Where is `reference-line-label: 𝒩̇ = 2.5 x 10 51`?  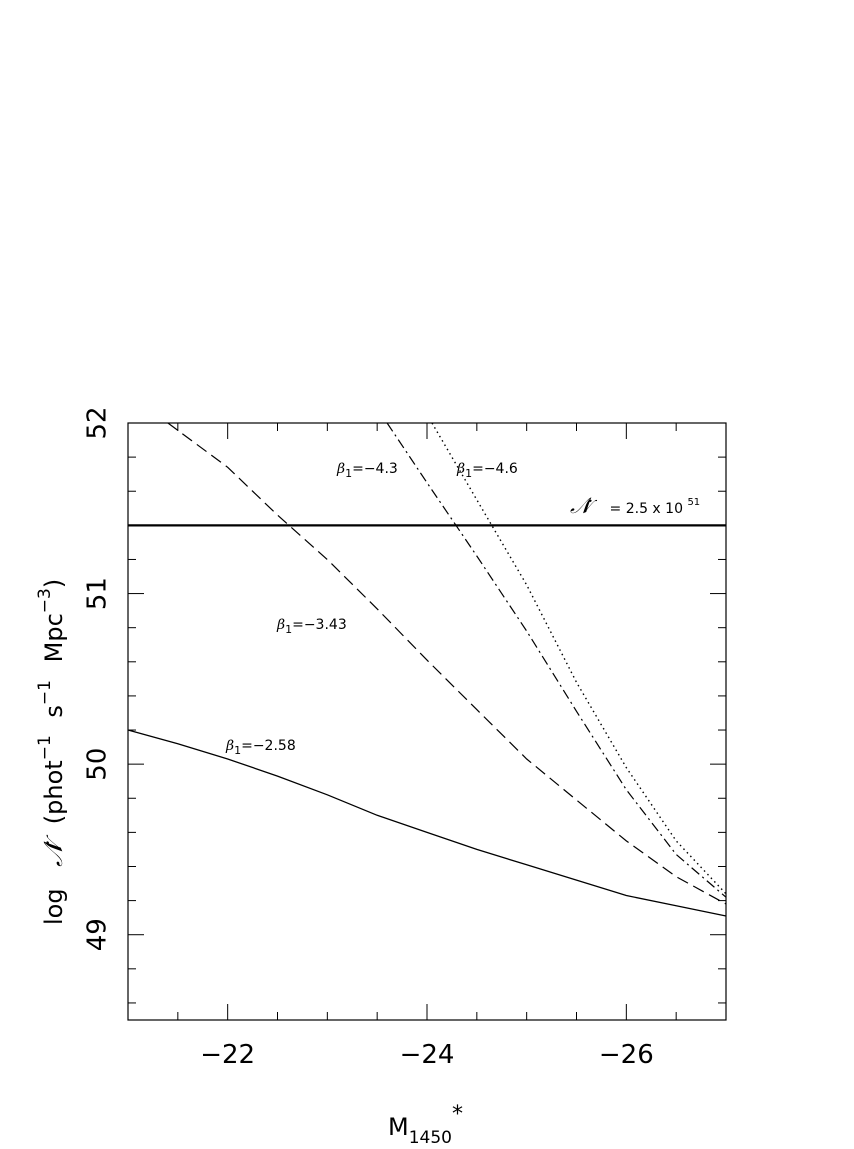 reference-line-label: 𝒩̇ = 2.5 x 10 51 is located at coordinates (635, 506).